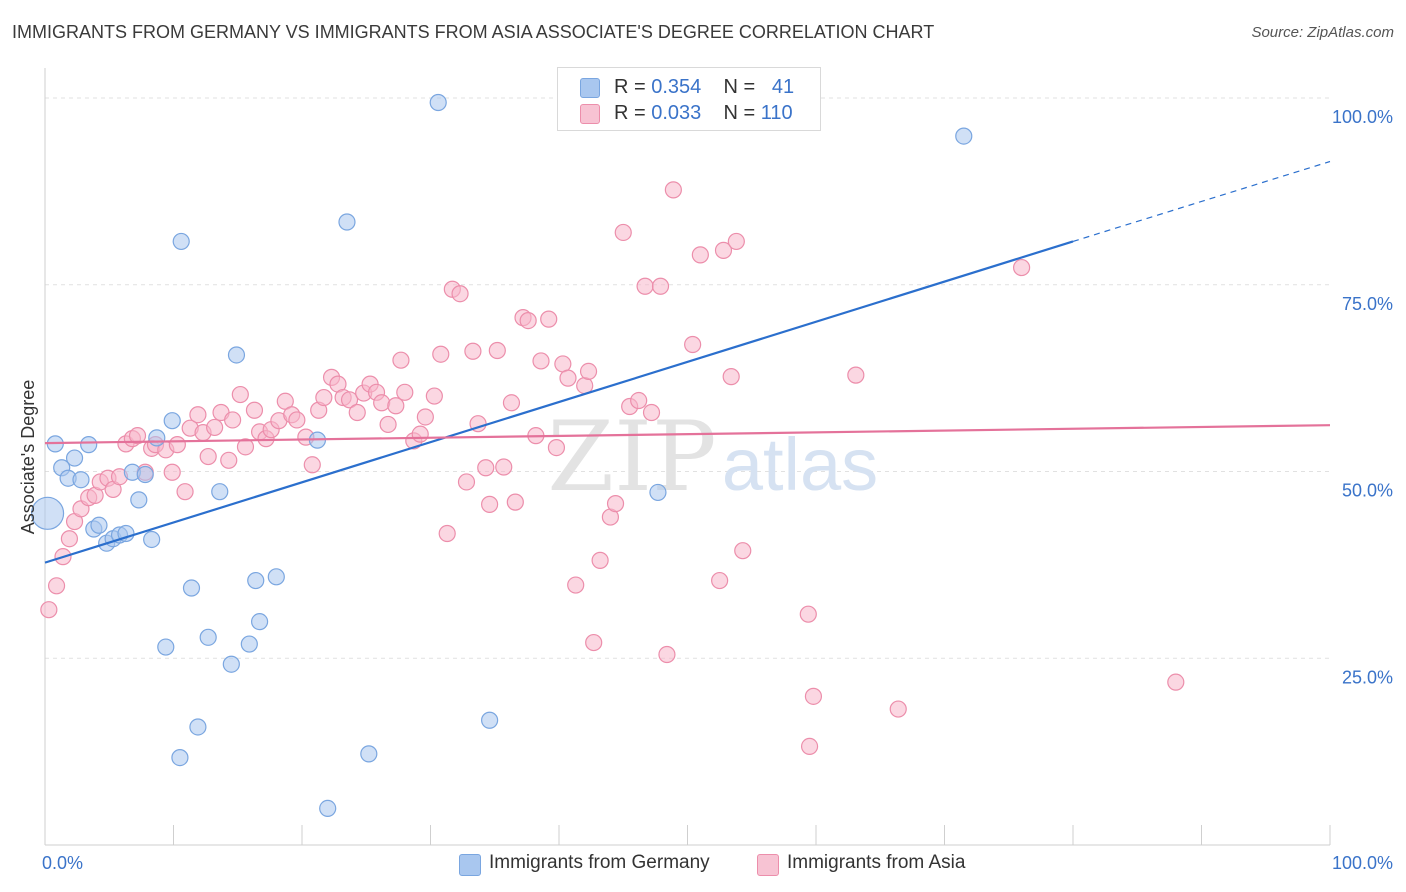 The image size is (1406, 892). Describe the element at coordinates (1367, 491) in the screenshot. I see `y-tick-label-1: 50.0%` at that location.